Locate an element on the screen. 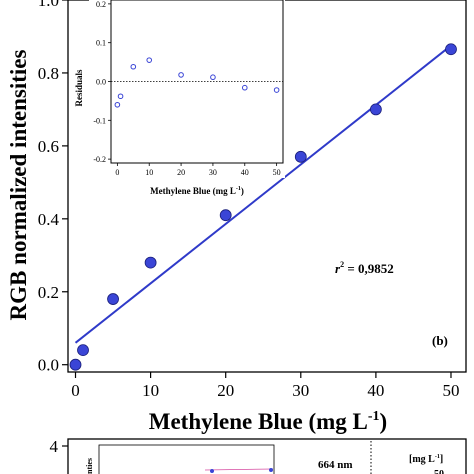 This screenshot has height=474, width=474. inset-x-tick-label: 0 is located at coordinates (117, 172).